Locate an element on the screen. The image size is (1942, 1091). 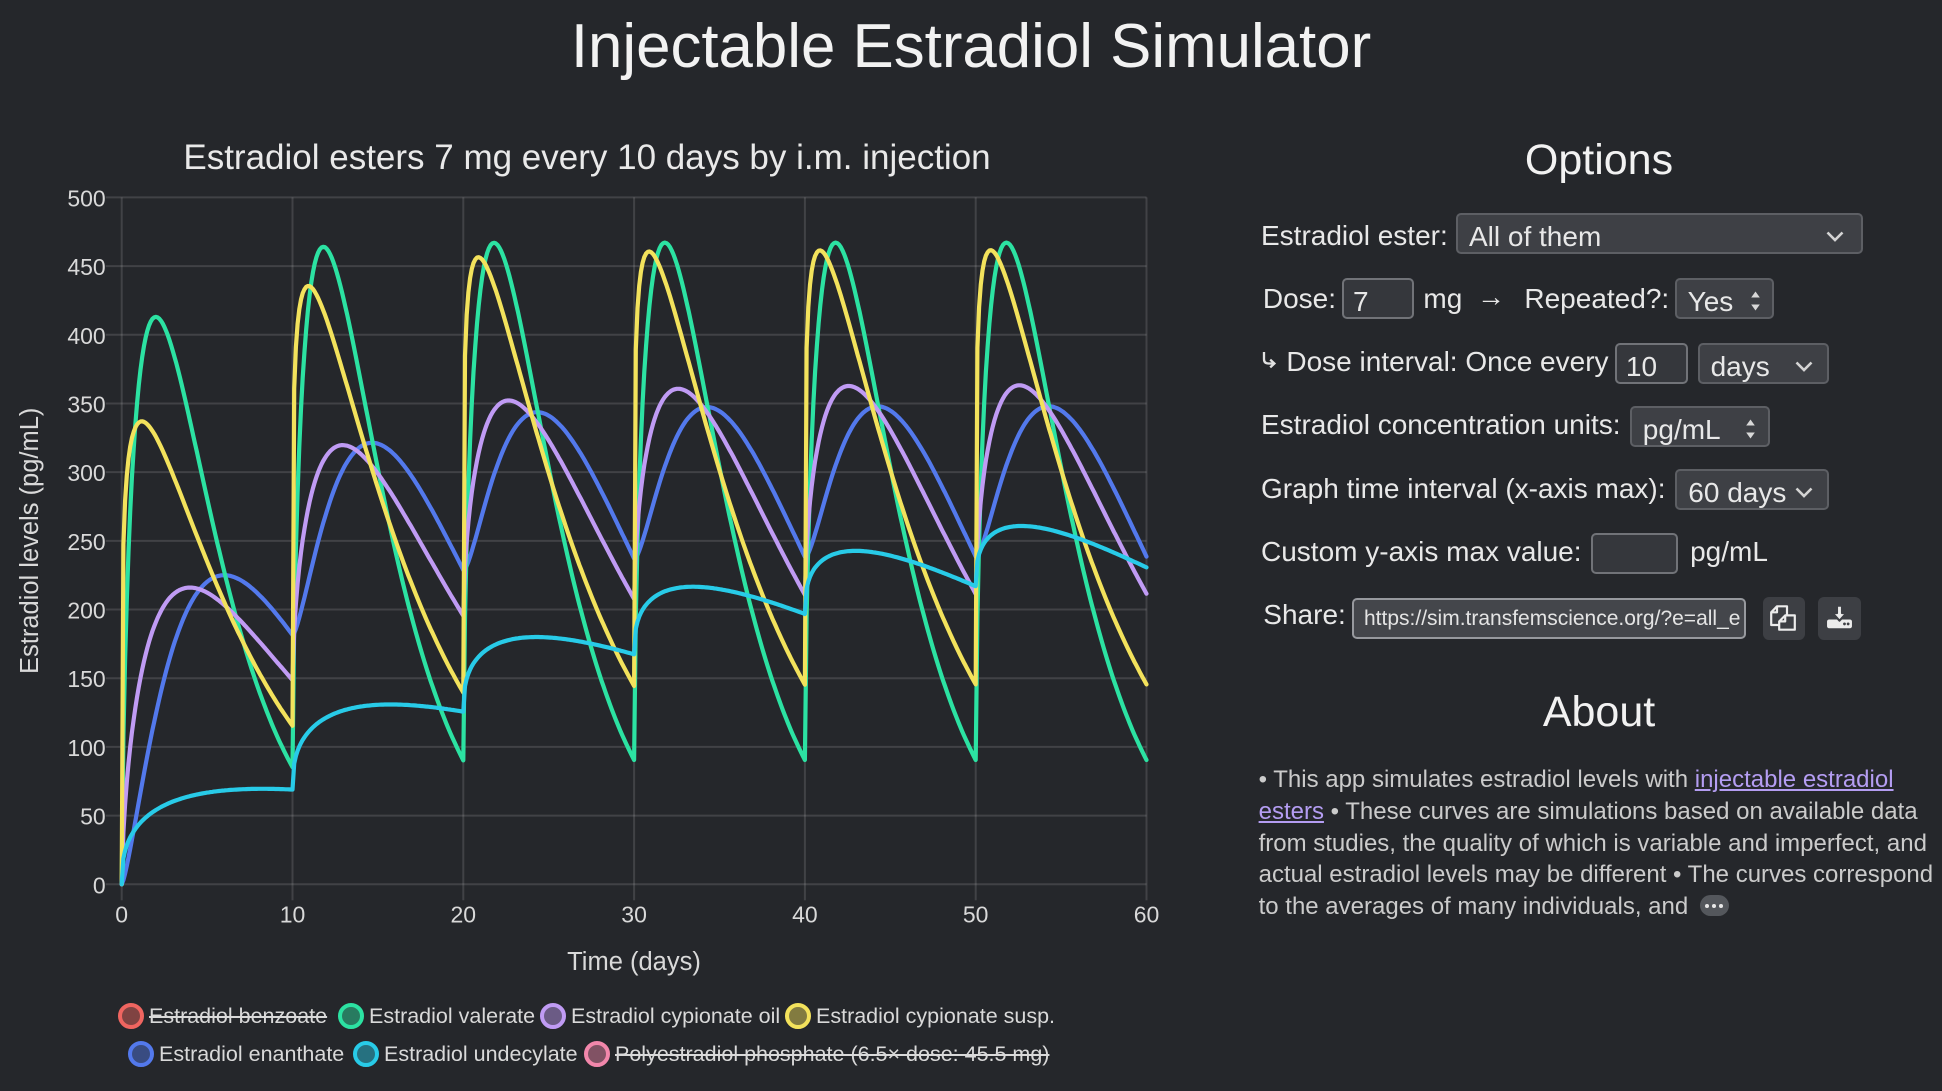
svg-text: 60 is located at coordinates (1147, 914).